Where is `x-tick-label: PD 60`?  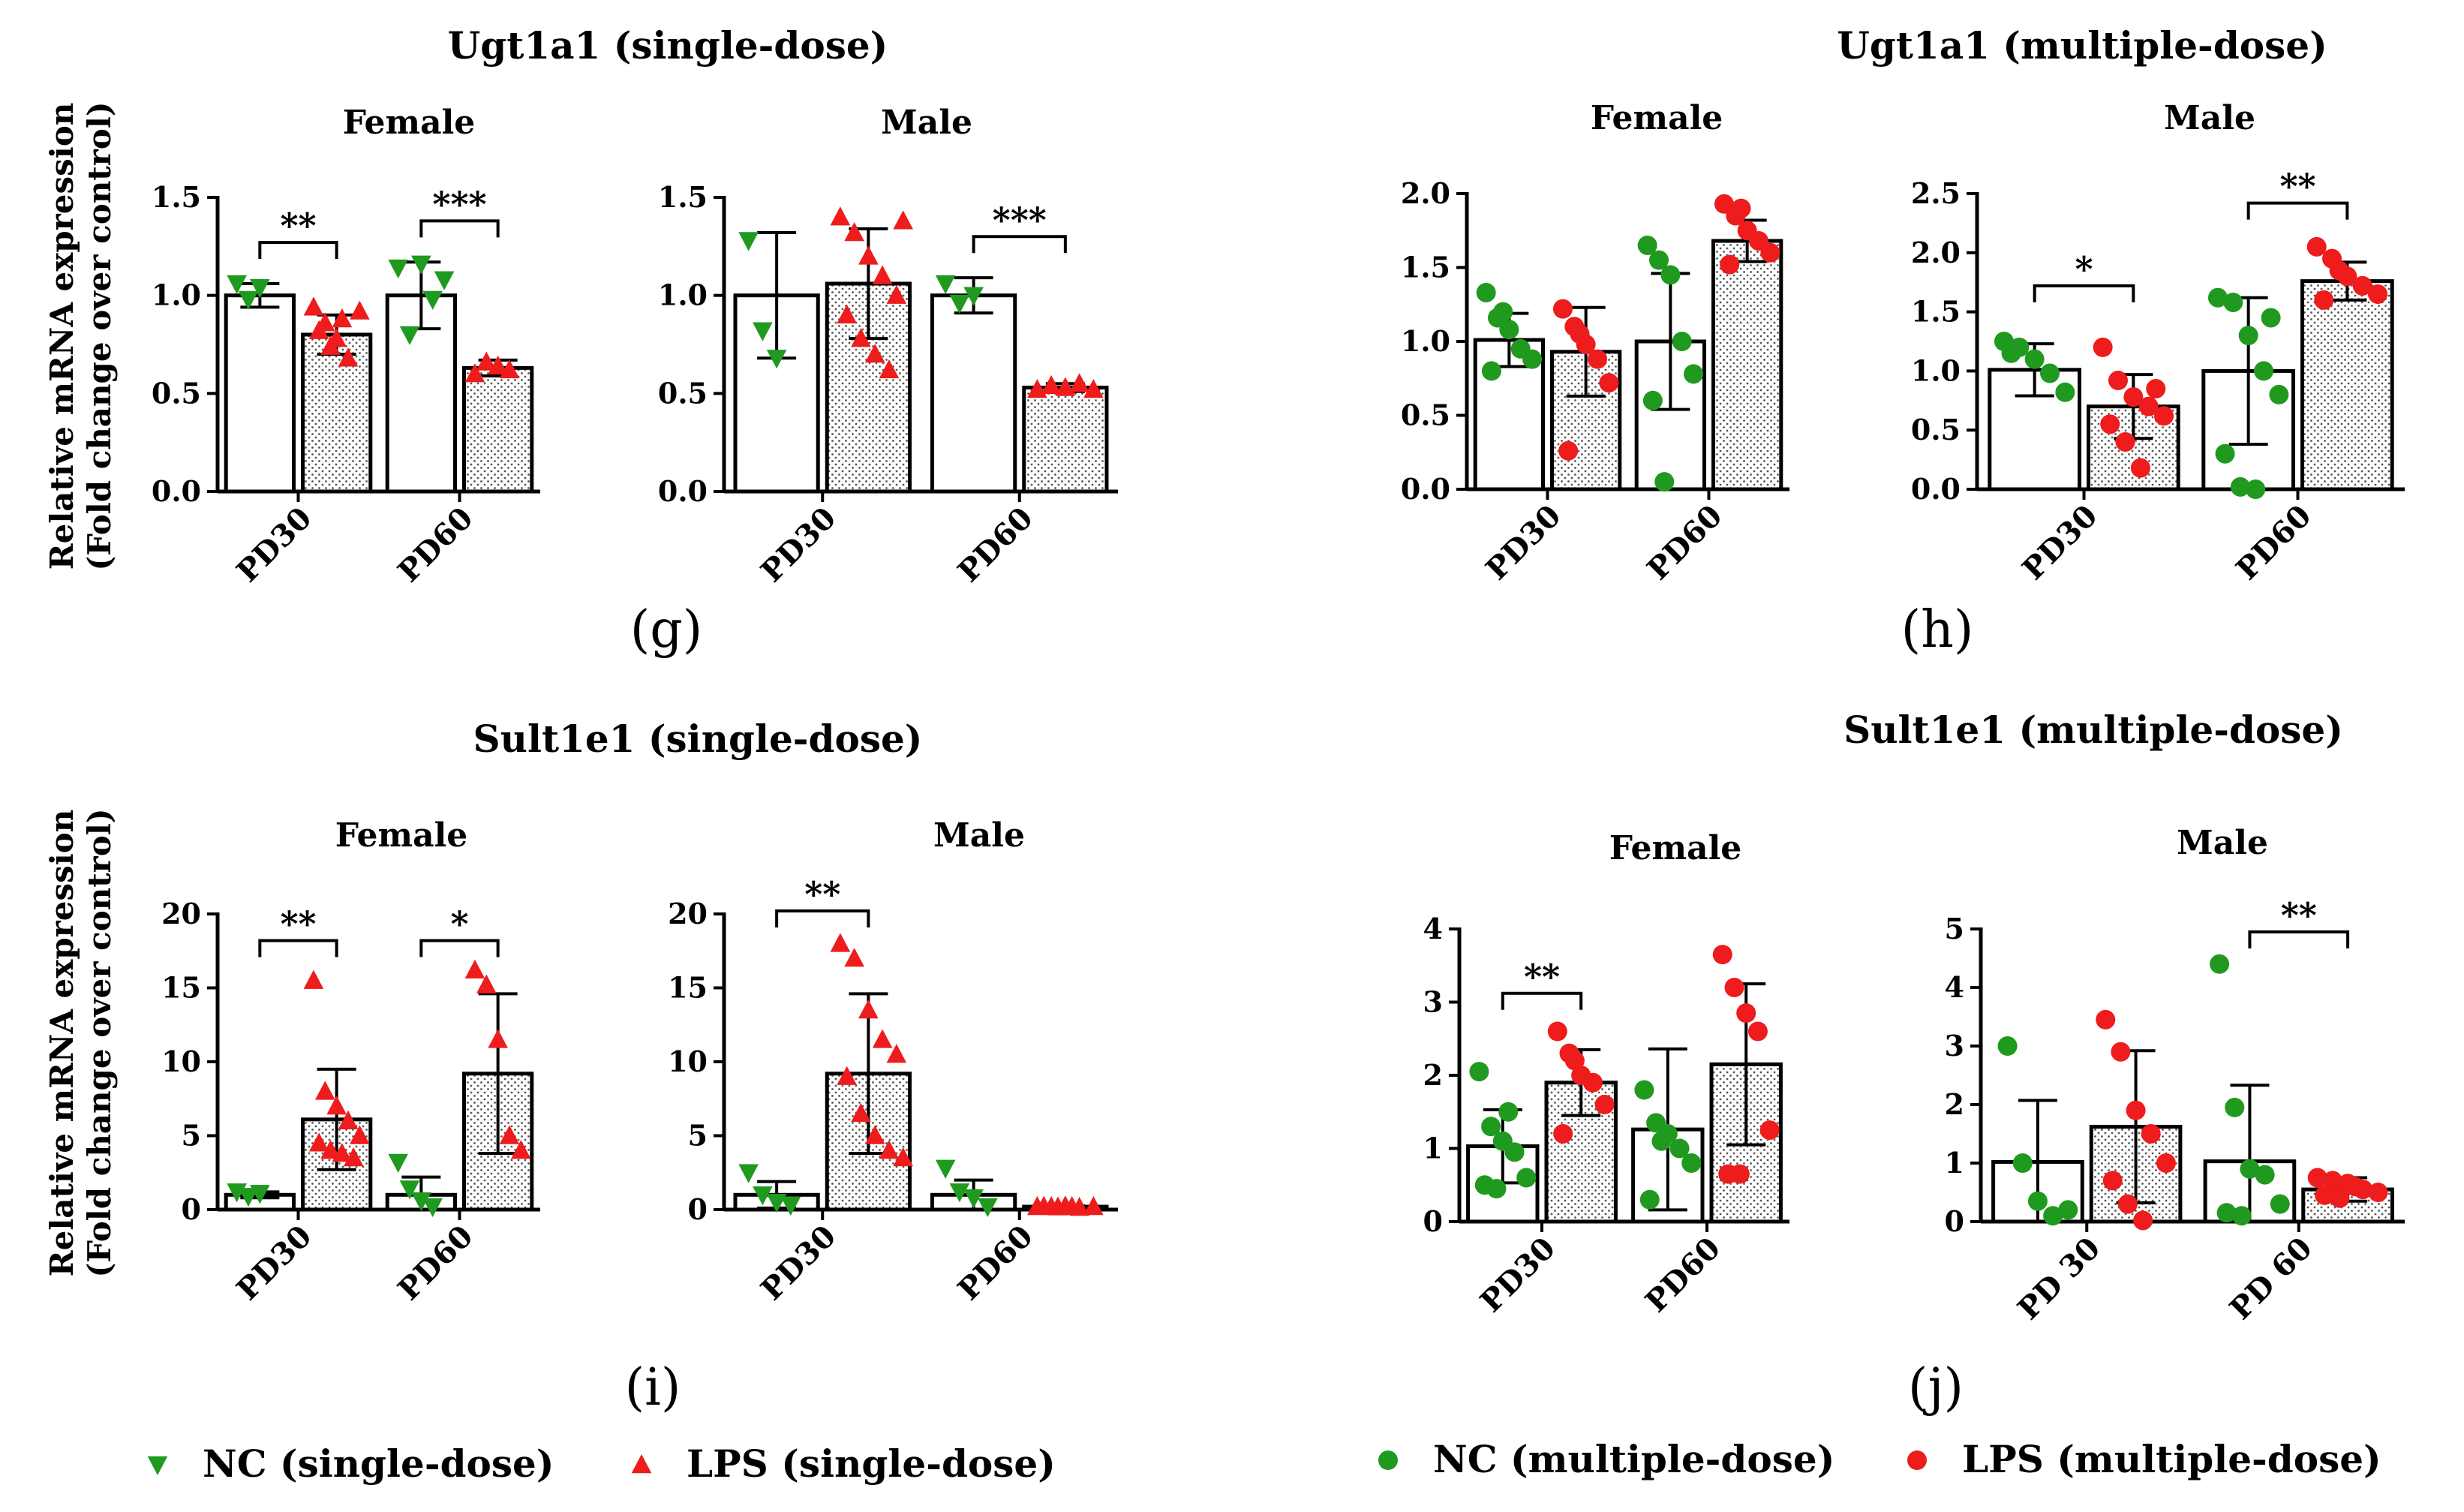
x-tick-label: PD 60 is located at coordinates (2271, 1279).